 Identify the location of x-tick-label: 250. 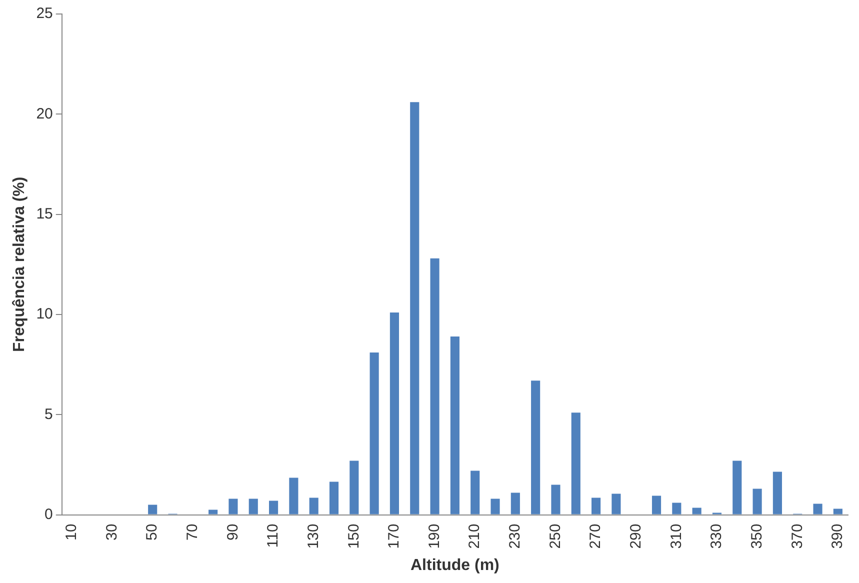
(555, 536).